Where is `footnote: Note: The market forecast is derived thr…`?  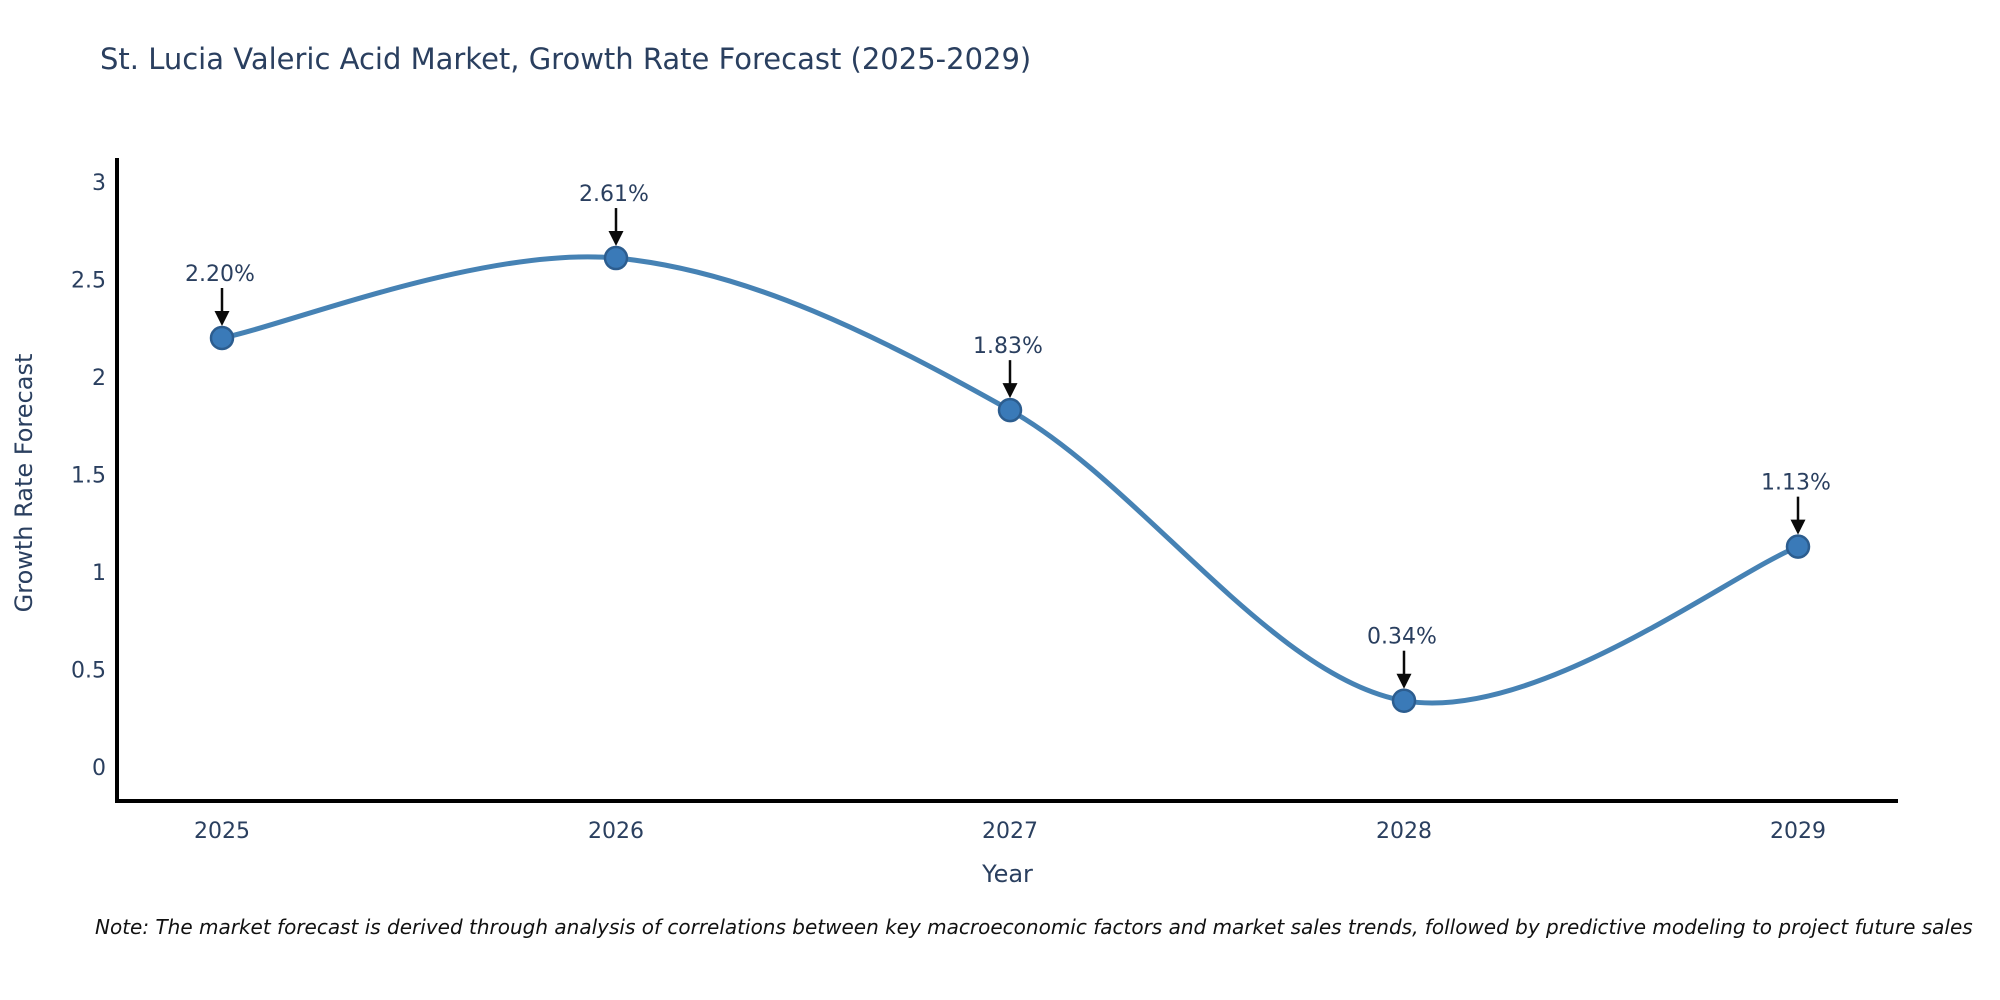 footnote: Note: The market forecast is derived thr… is located at coordinates (1034, 927).